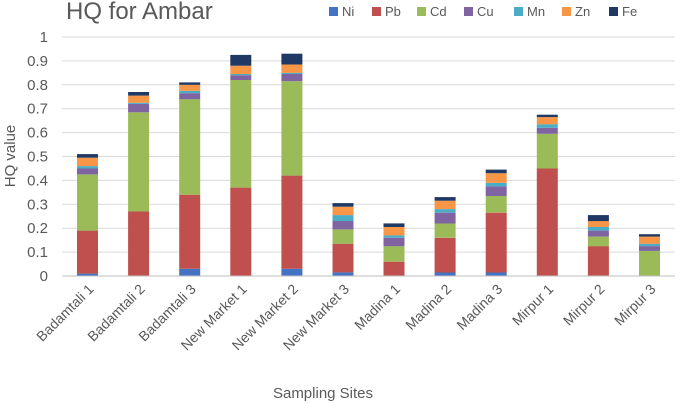  What do you see at coordinates (37, 85) in the screenshot?
I see `y-tick-label: 0.8` at bounding box center [37, 85].